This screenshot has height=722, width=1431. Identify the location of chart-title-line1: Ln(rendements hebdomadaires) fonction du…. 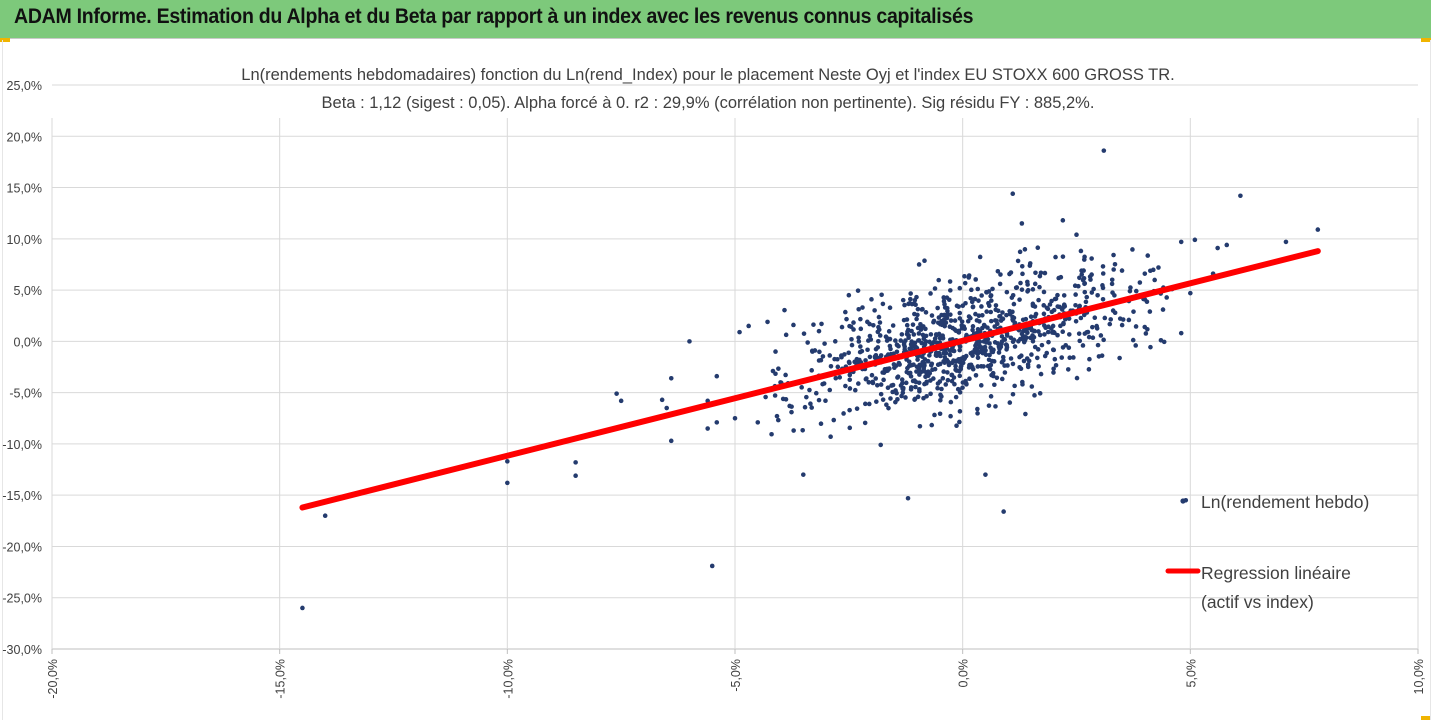
(707, 75).